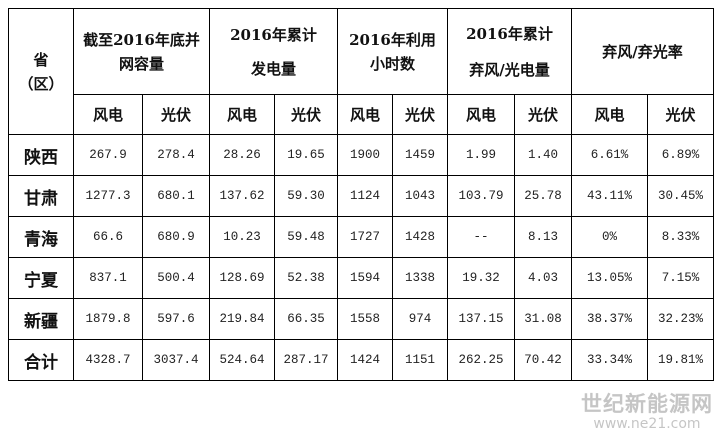 The height and width of the screenshot is (440, 723). I want to click on value-cell: 43.11%, so click(609, 196).